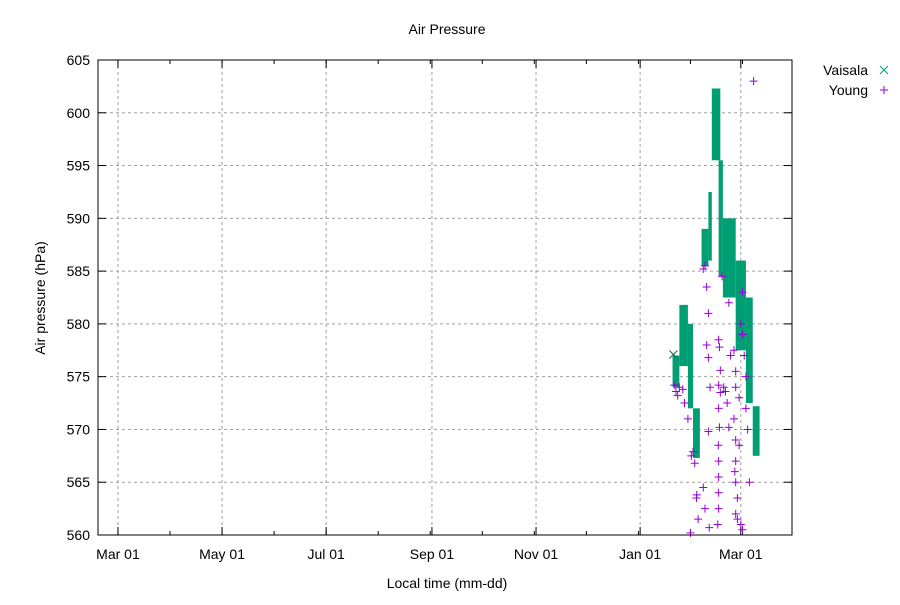 This screenshot has width=900, height=605. Describe the element at coordinates (79, 535) in the screenshot. I see `y-tick-label: 560` at that location.